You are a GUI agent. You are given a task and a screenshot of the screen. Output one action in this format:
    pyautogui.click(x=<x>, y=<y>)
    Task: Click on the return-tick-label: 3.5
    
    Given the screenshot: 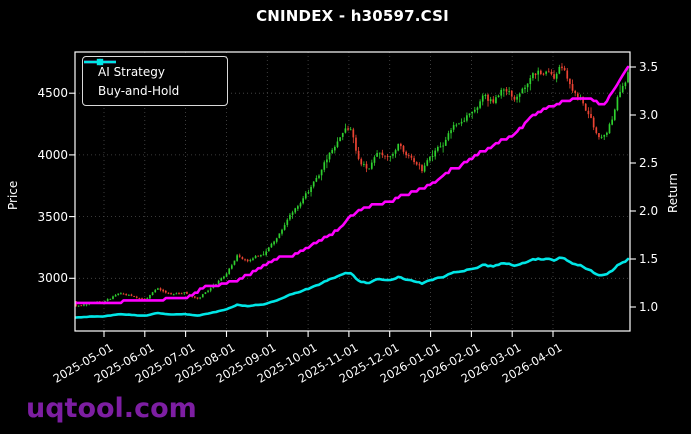 What is the action you would take?
    pyautogui.click(x=649, y=67)
    